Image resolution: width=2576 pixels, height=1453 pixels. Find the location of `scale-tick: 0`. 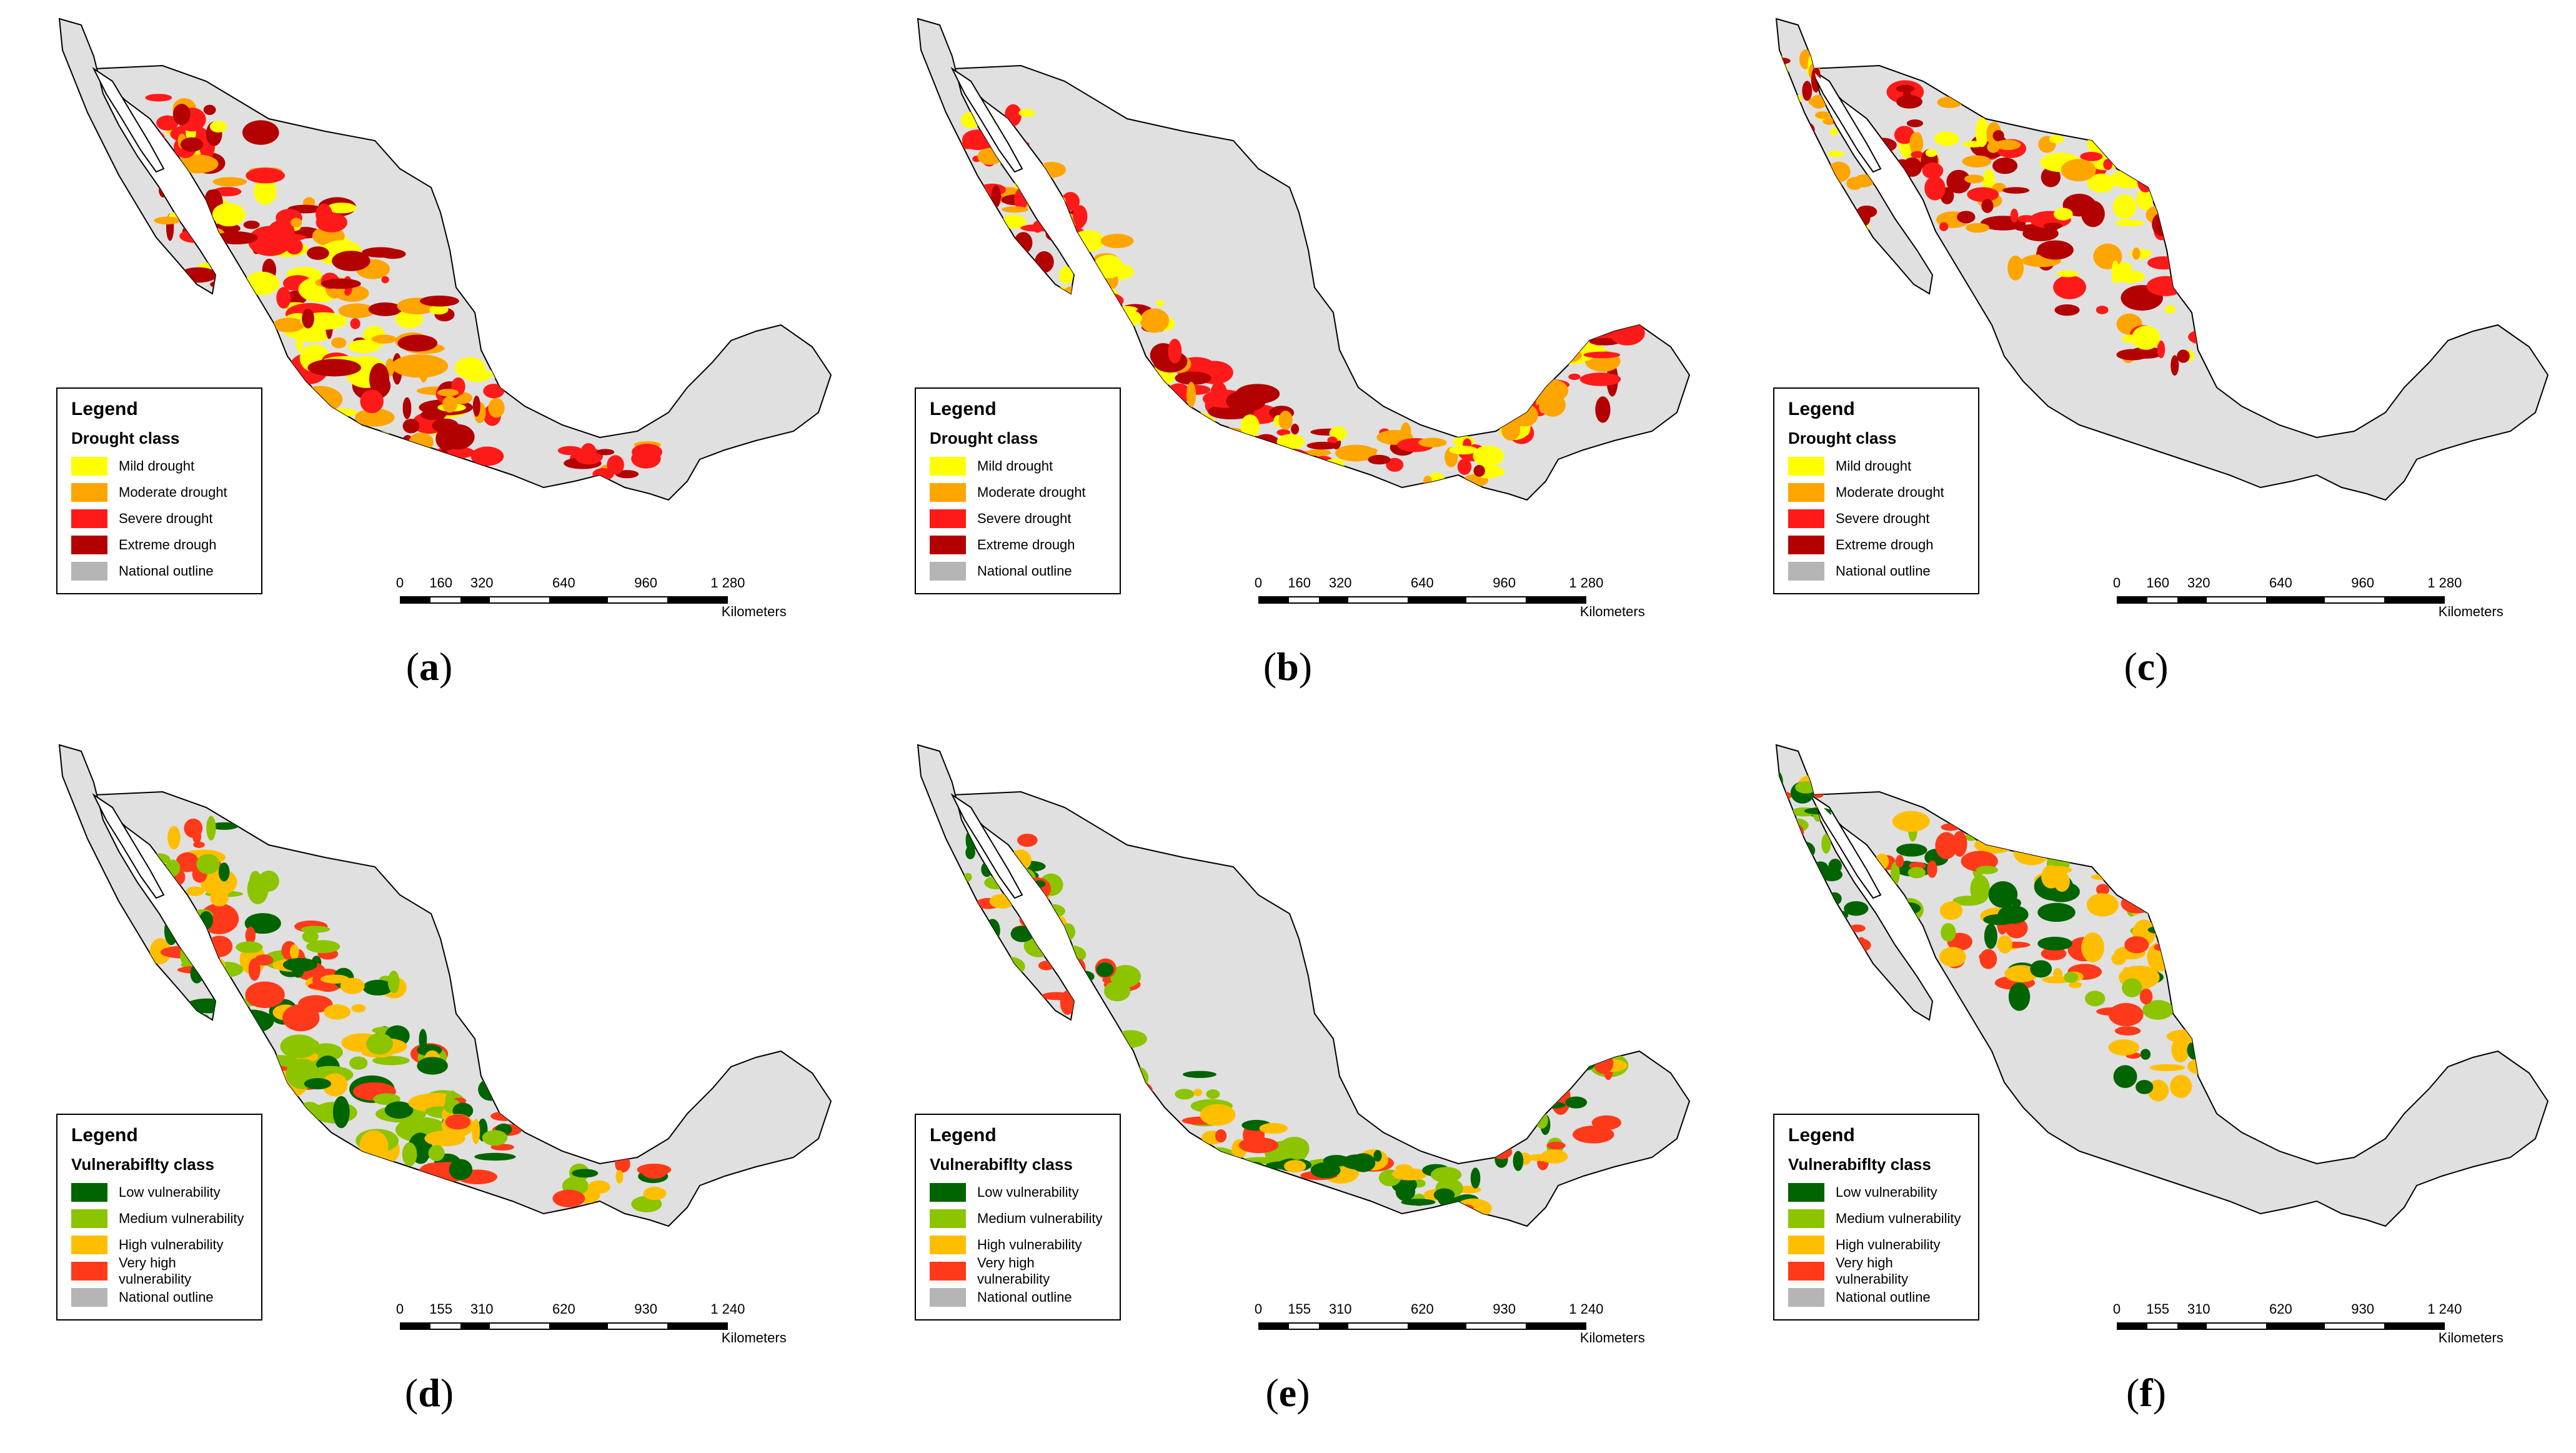

scale-tick: 0 is located at coordinates (399, 583).